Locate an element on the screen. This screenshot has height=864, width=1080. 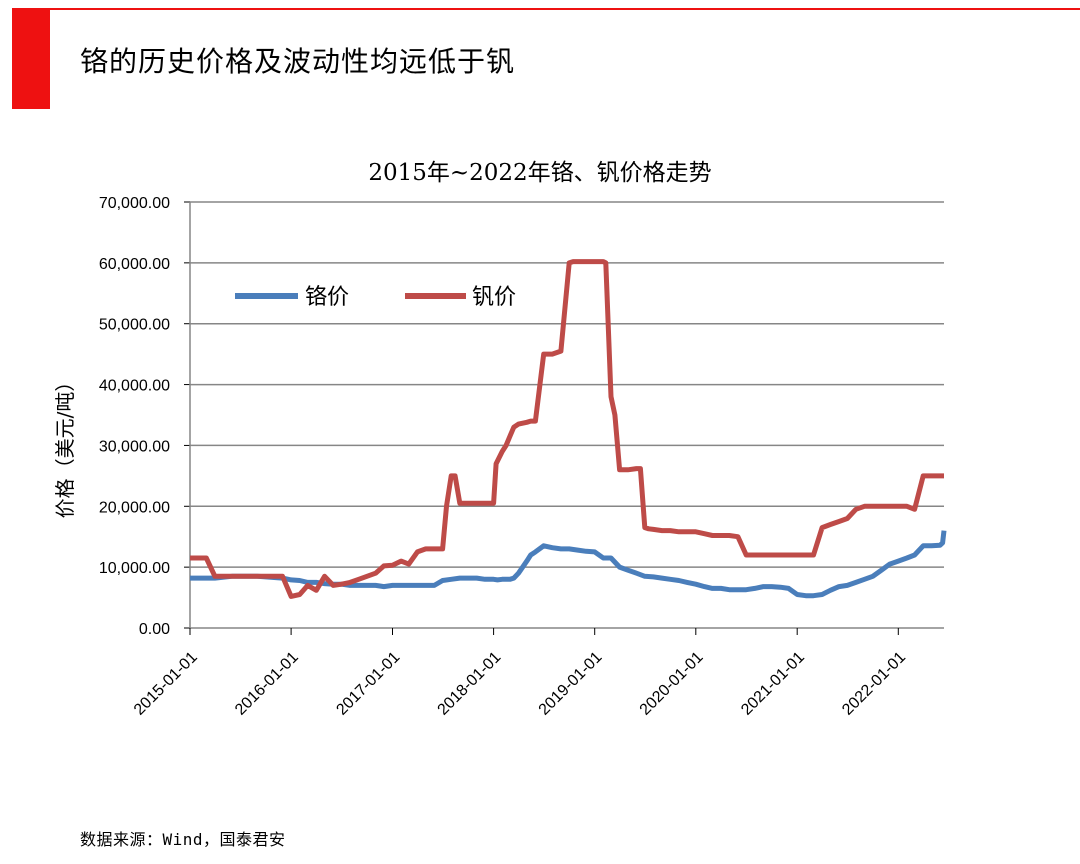
legend-item-chromium-label: 铬价 is located at coordinates (327, 297).